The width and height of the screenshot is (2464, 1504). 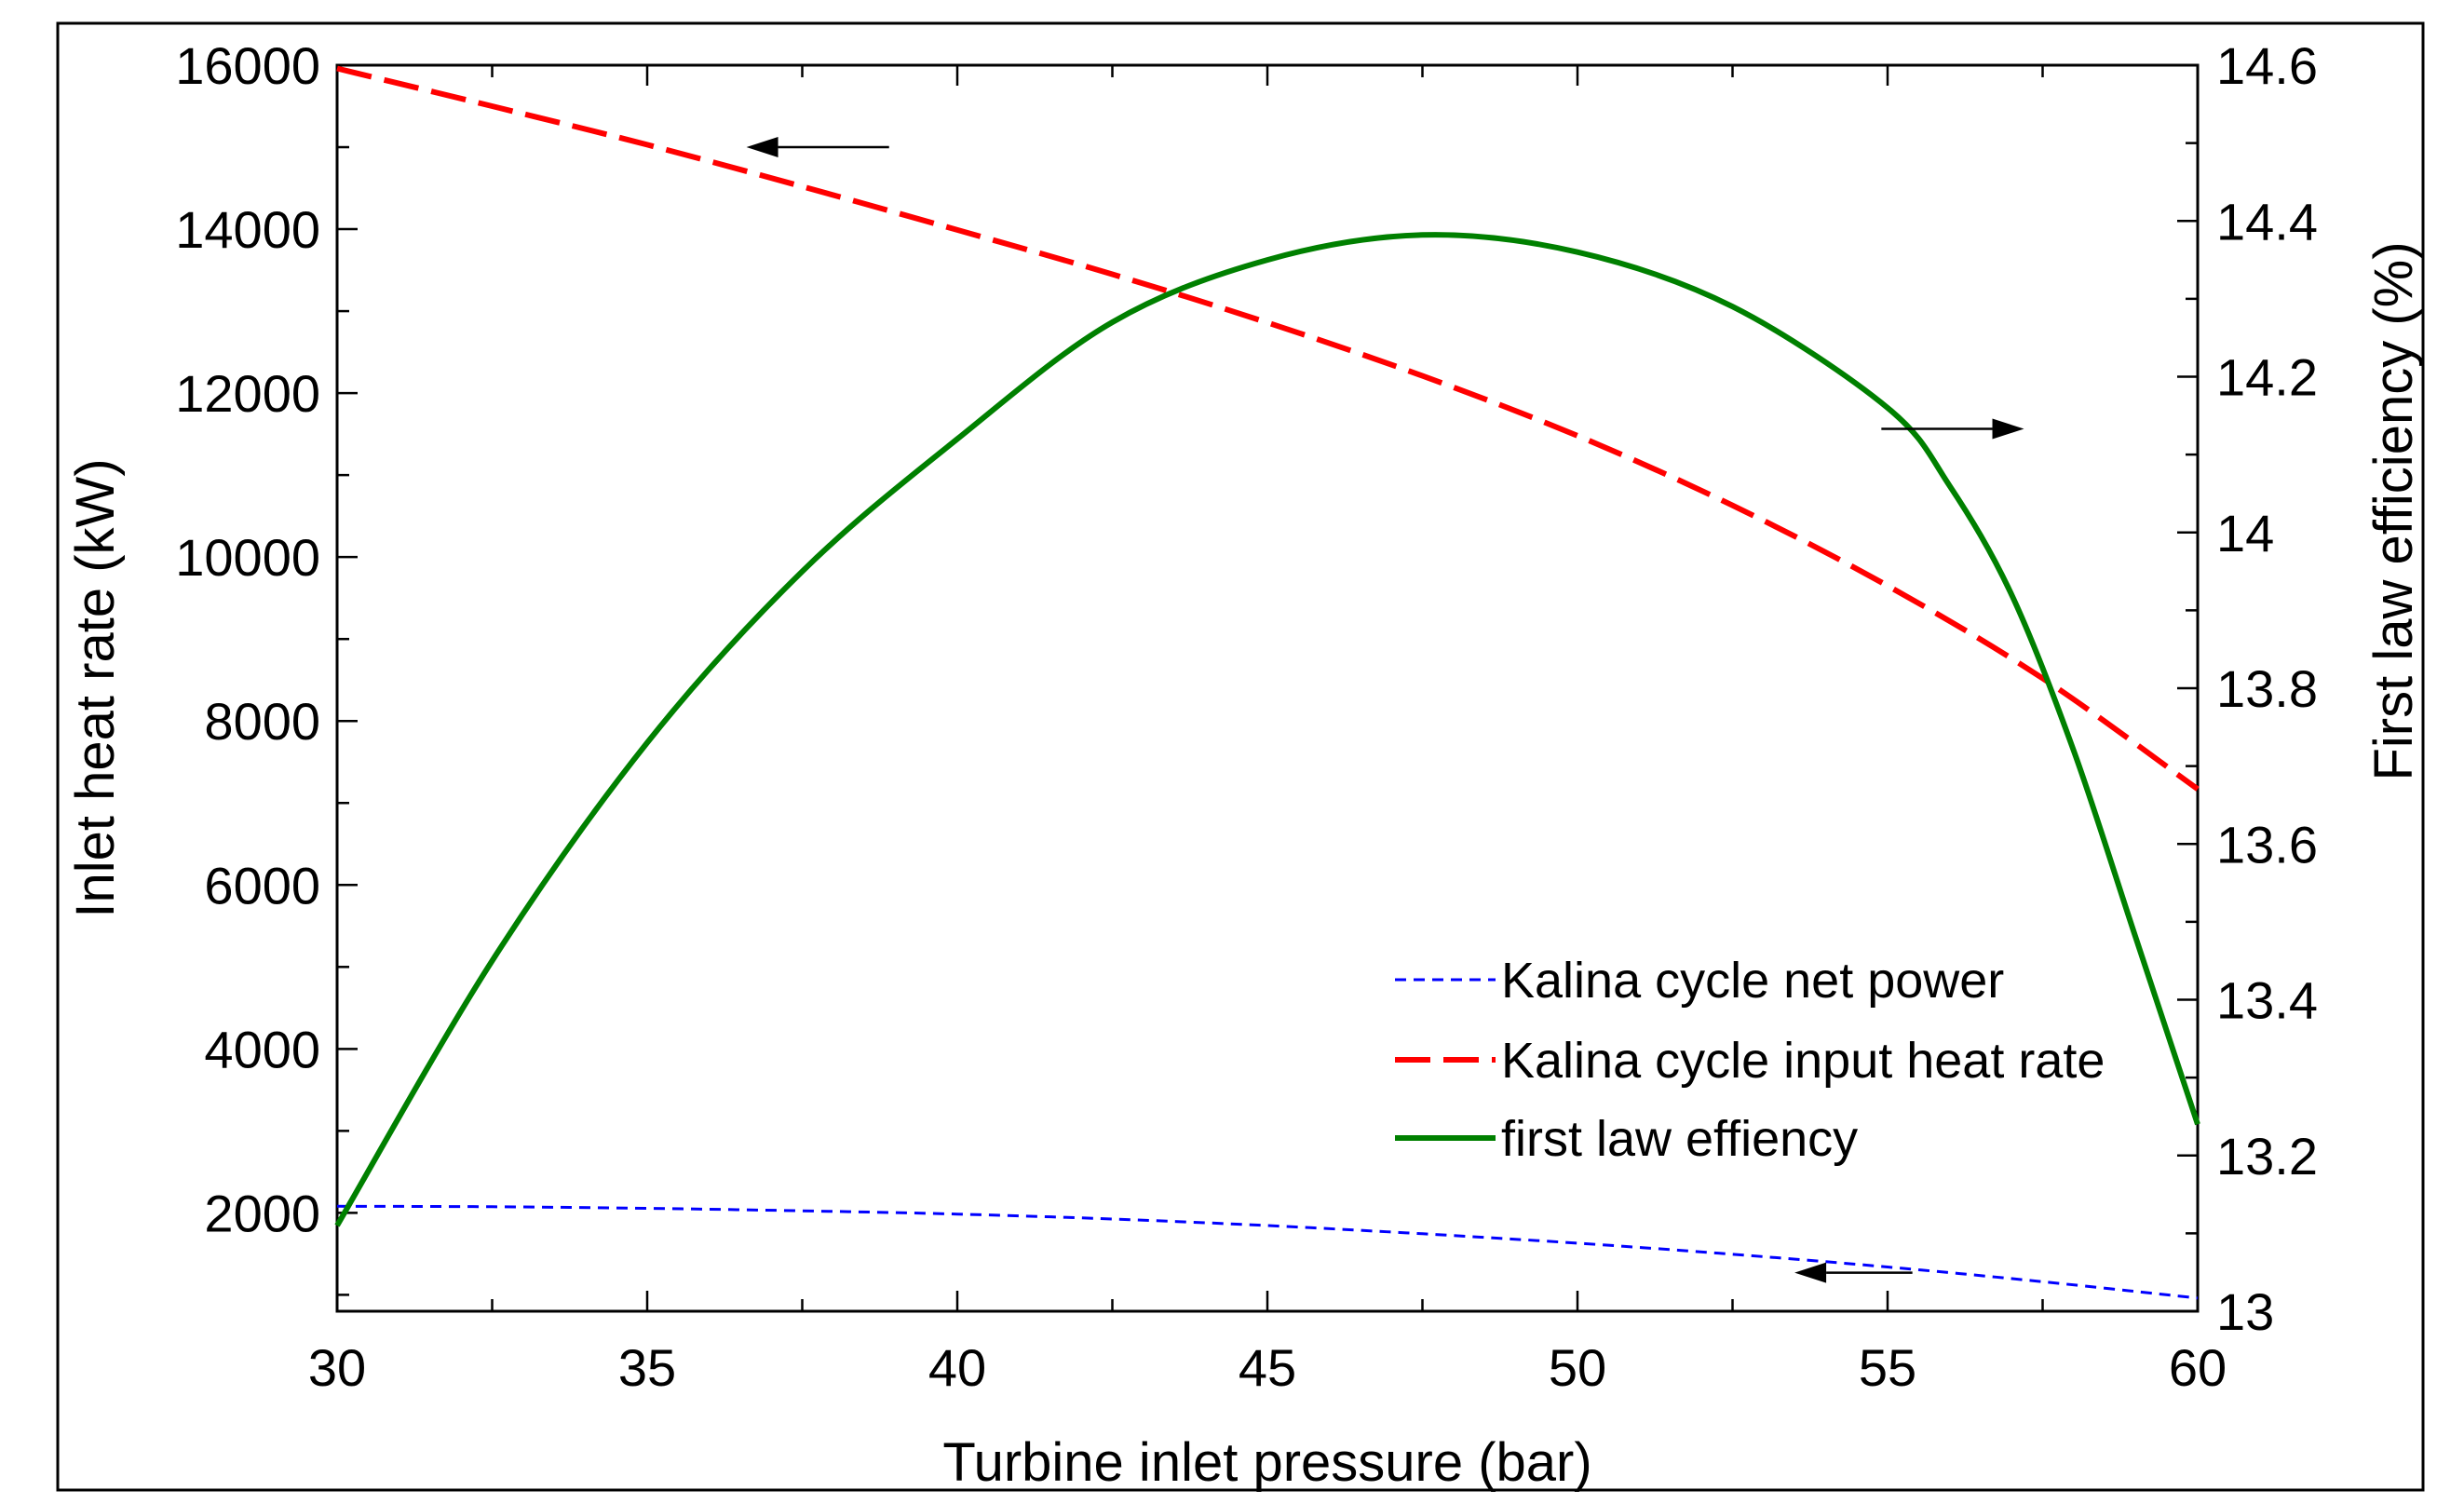 I want to click on y-left-axis-title: Inlet heat rate (kW), so click(x=95, y=688).